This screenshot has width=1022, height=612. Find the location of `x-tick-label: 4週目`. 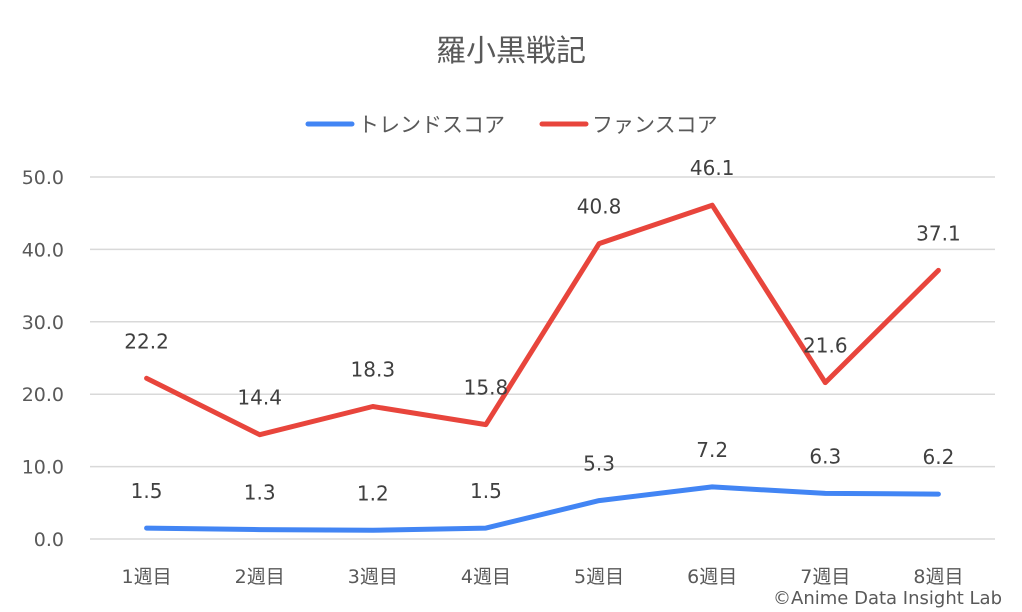

x-tick-label: 4週目 is located at coordinates (486, 577).